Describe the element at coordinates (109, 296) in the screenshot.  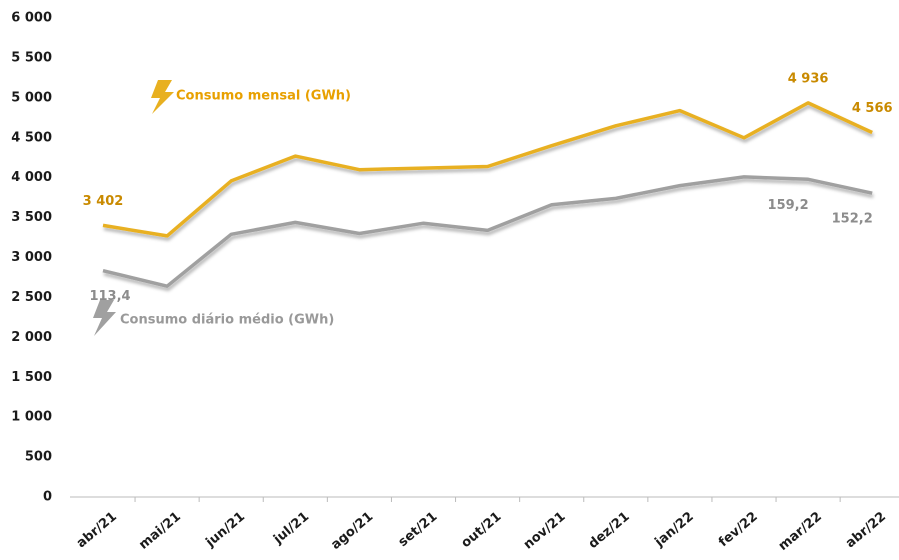
I see `data-label: 113,4` at that location.